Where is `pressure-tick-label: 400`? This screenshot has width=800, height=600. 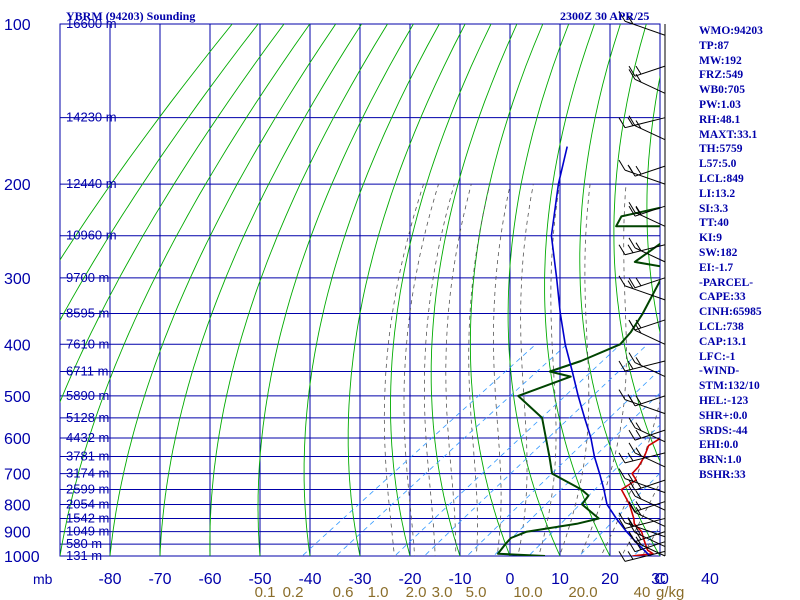 pressure-tick-label: 400 is located at coordinates (17, 345).